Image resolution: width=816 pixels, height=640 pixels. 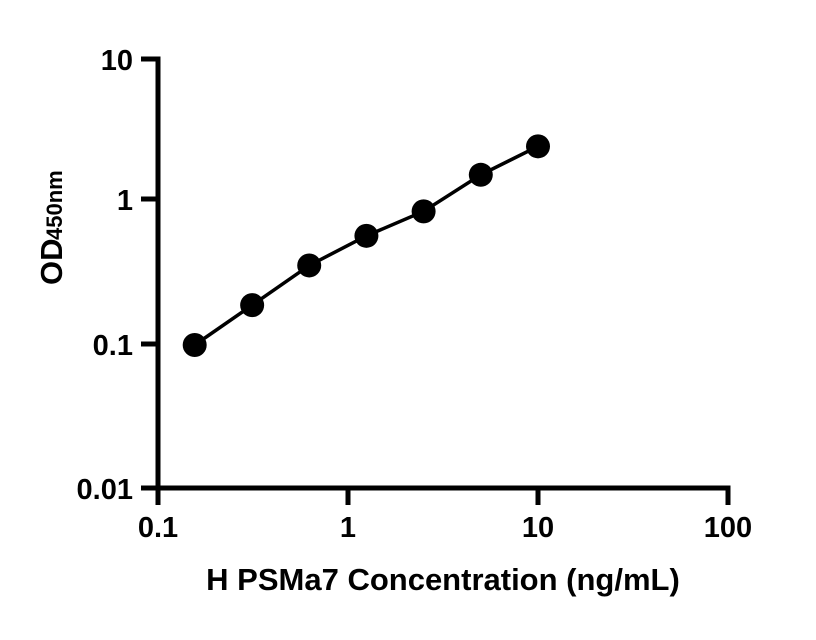 What do you see at coordinates (113, 346) in the screenshot?
I see `y-tick-label-2: 0.1` at bounding box center [113, 346].